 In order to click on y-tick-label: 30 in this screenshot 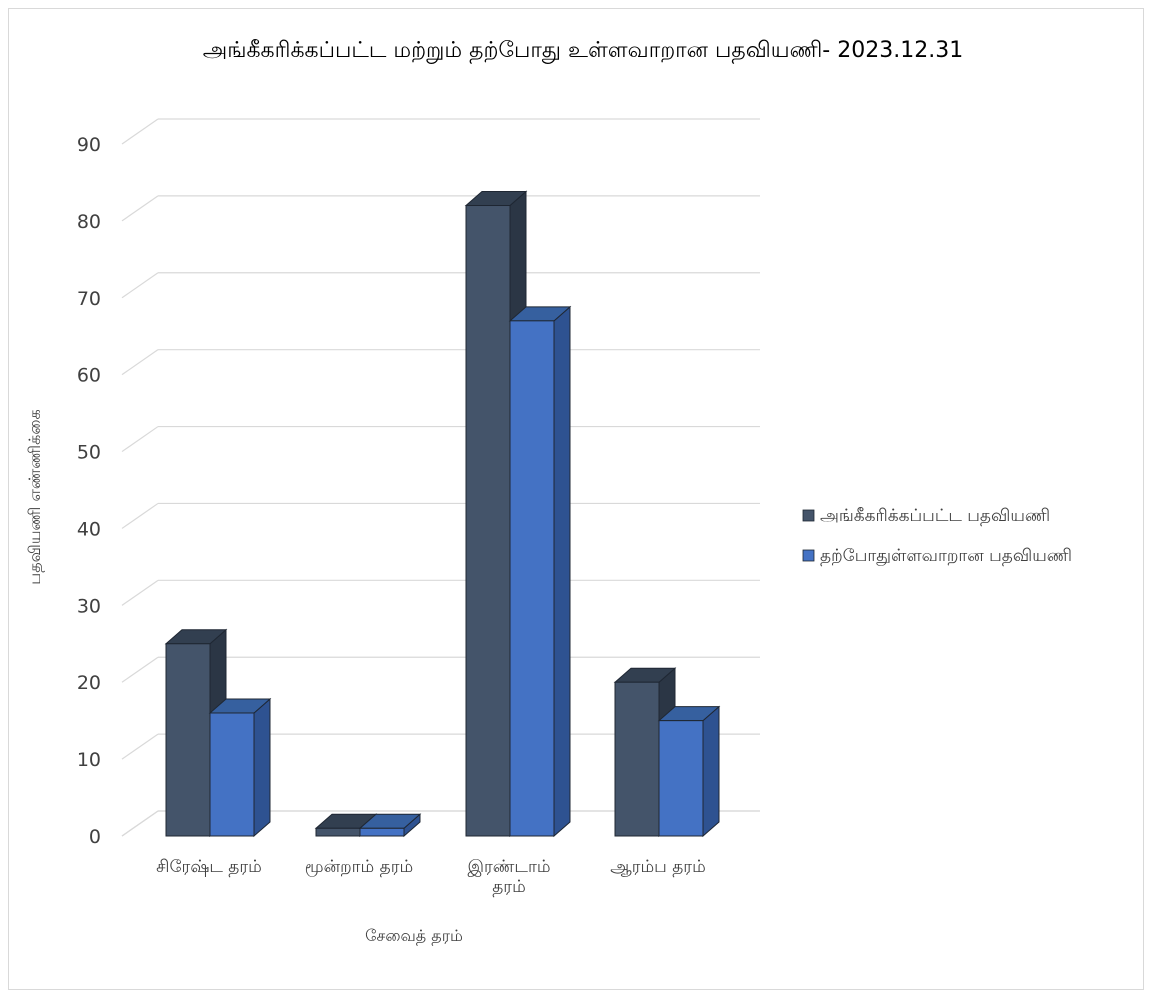, I will do `click(89, 606)`.